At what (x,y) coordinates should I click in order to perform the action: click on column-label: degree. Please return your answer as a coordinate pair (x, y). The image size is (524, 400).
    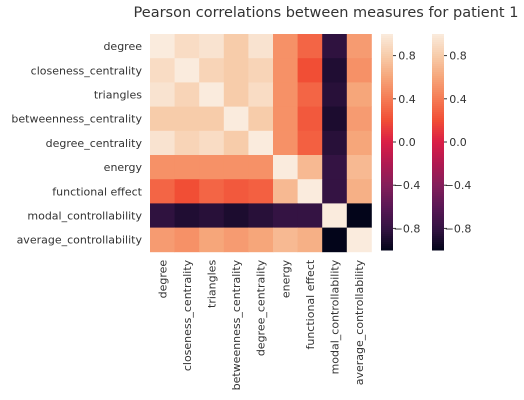
    Looking at the image, I should click on (162, 279).